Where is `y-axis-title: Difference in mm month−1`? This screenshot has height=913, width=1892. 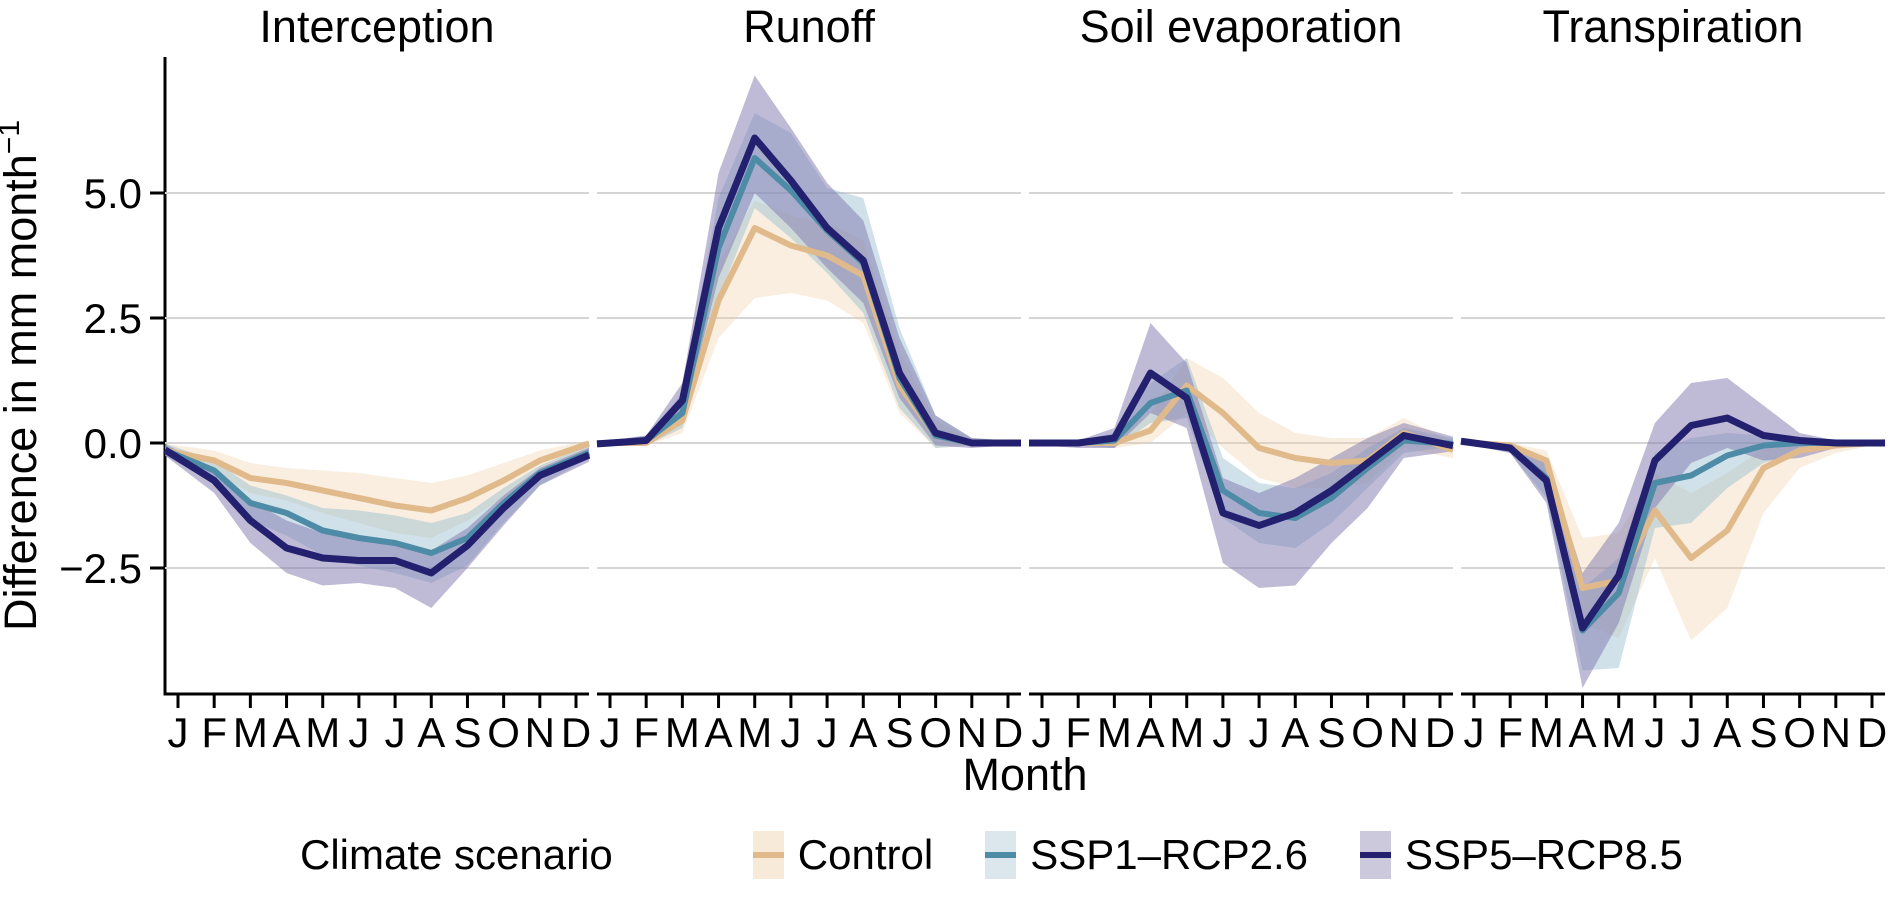 y-axis-title: Difference in mm month−1 is located at coordinates (23, 375).